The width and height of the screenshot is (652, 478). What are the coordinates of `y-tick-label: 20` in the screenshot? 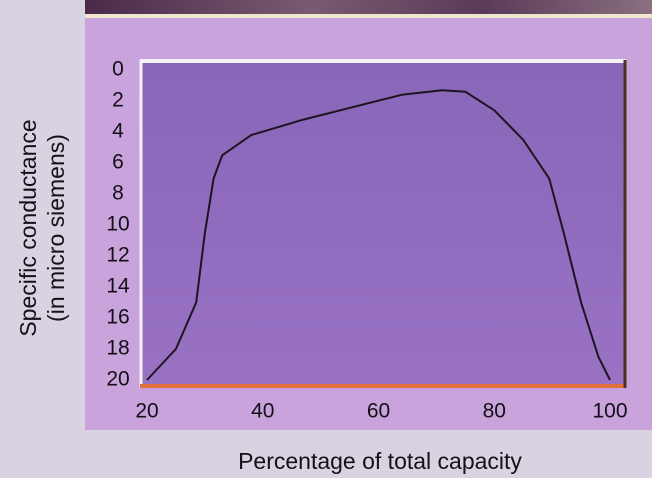 It's located at (117, 379).